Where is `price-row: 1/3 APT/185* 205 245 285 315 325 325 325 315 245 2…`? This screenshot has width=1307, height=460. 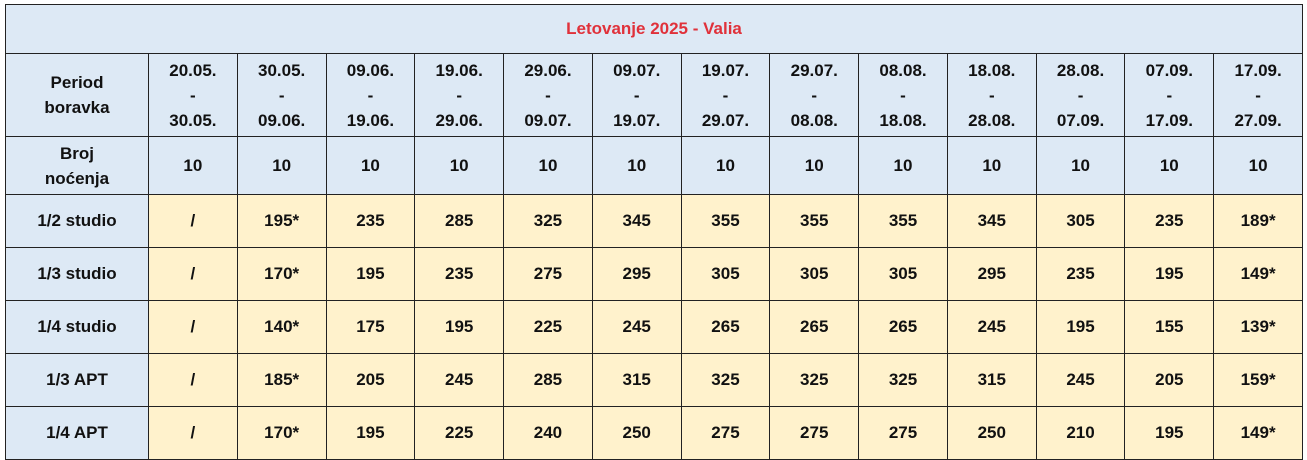
price-row: 1/3 APT/185* 205 245 285 315 325 325 325 315 245 2… is located at coordinates (654, 380).